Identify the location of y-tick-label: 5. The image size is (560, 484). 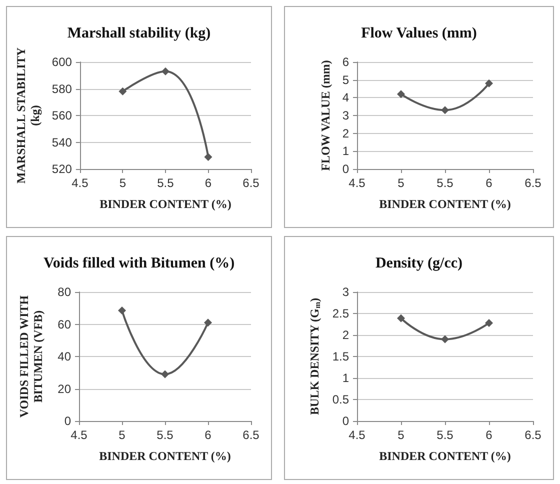
(346, 79).